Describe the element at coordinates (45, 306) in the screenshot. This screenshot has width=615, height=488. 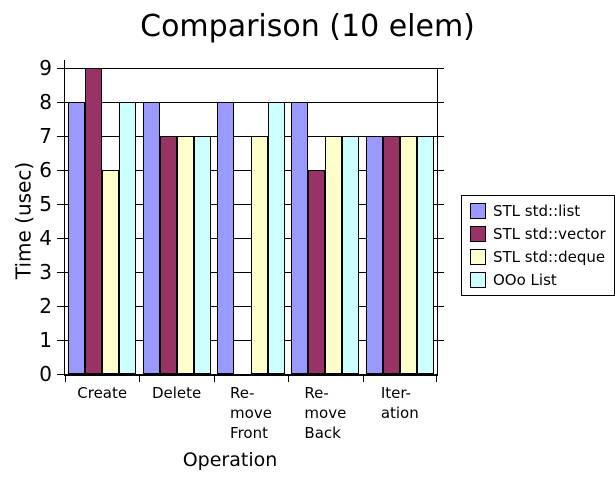
I see `y-tick-label: 2` at that location.